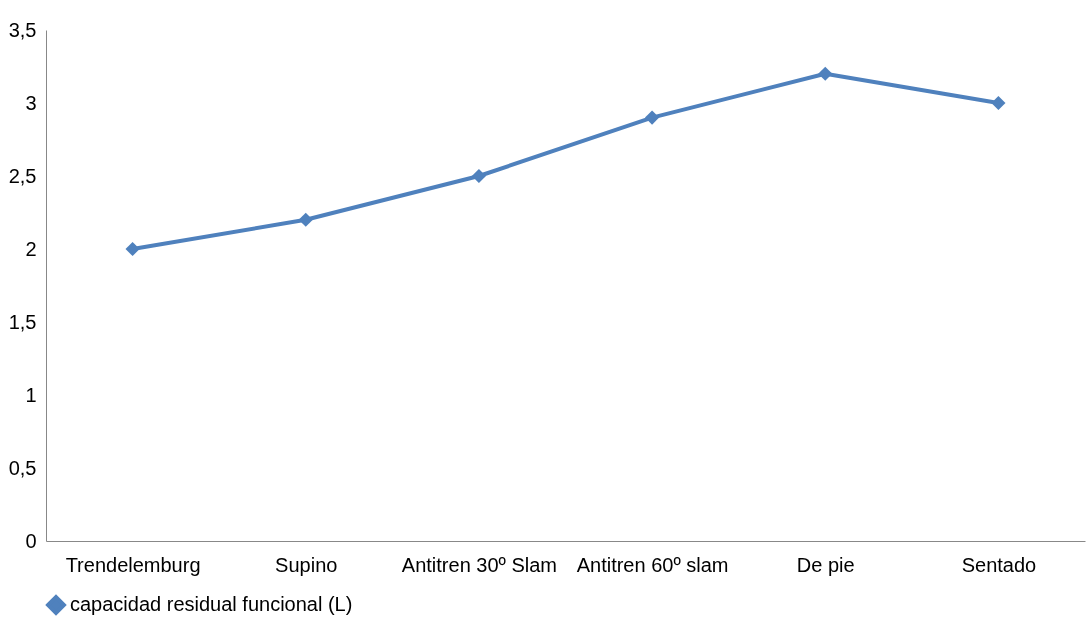 Image resolution: width=1087 pixels, height=631 pixels. I want to click on y-tick-label: 1, so click(31, 394).